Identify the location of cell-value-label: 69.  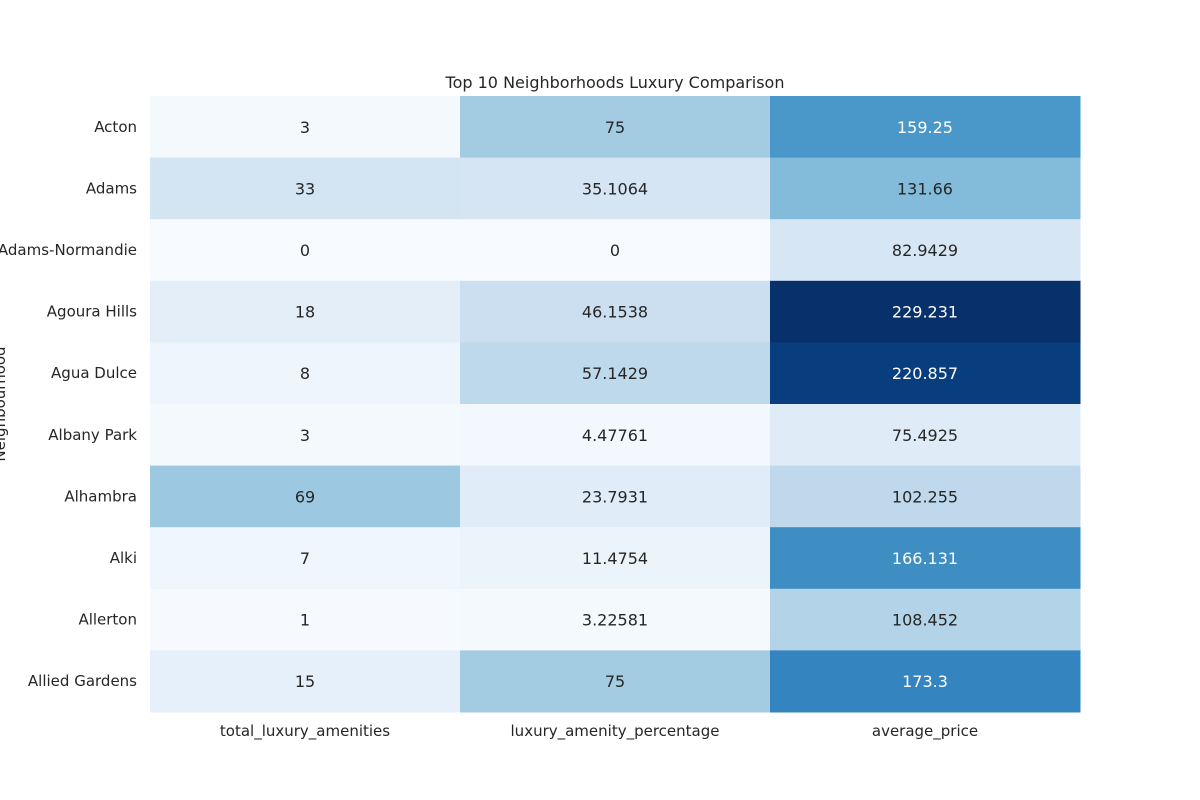
(305, 496).